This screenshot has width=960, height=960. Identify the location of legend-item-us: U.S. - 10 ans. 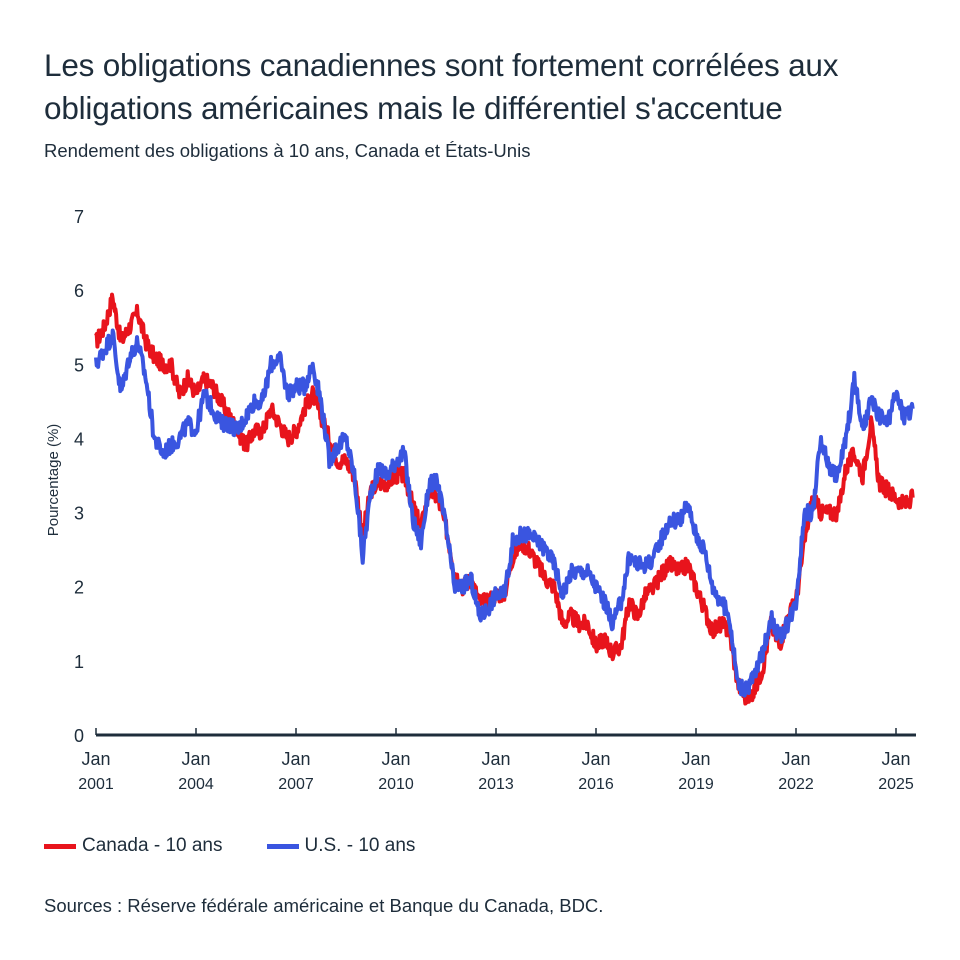
(341, 846).